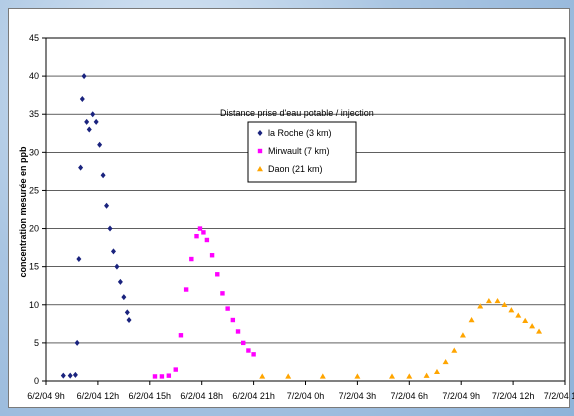 The width and height of the screenshot is (574, 416). Describe the element at coordinates (34, 190) in the screenshot. I see `y-tick-label: 25` at that location.